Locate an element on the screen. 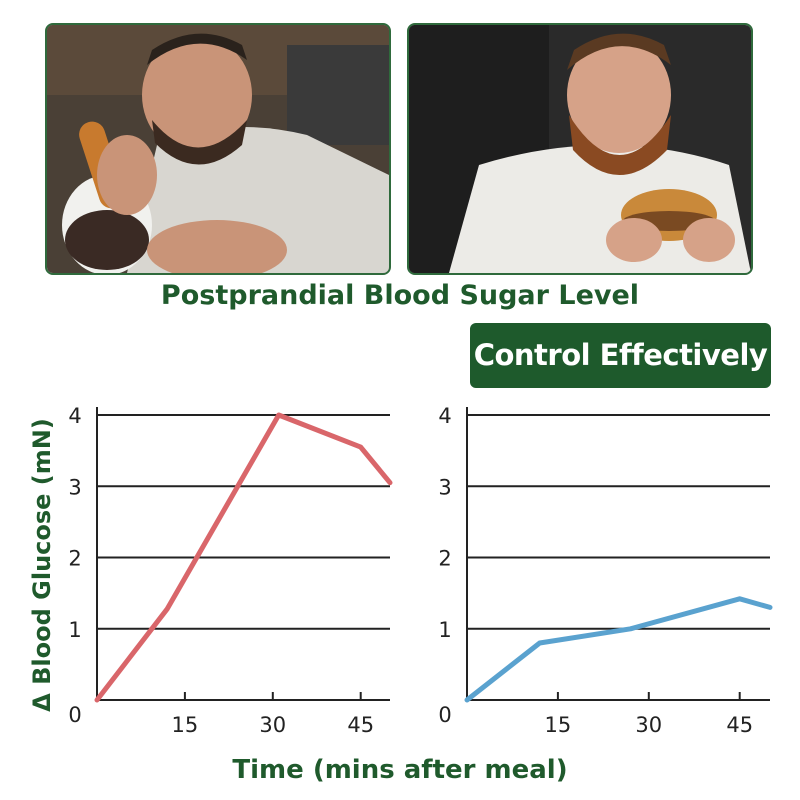  burger-photo-illustration is located at coordinates (580, 149).